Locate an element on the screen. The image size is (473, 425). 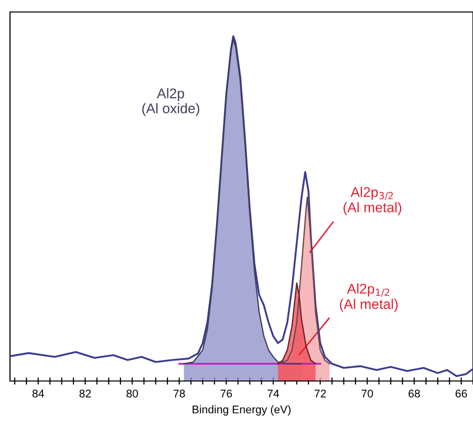
x-tick-label: 80 is located at coordinates (132, 394).